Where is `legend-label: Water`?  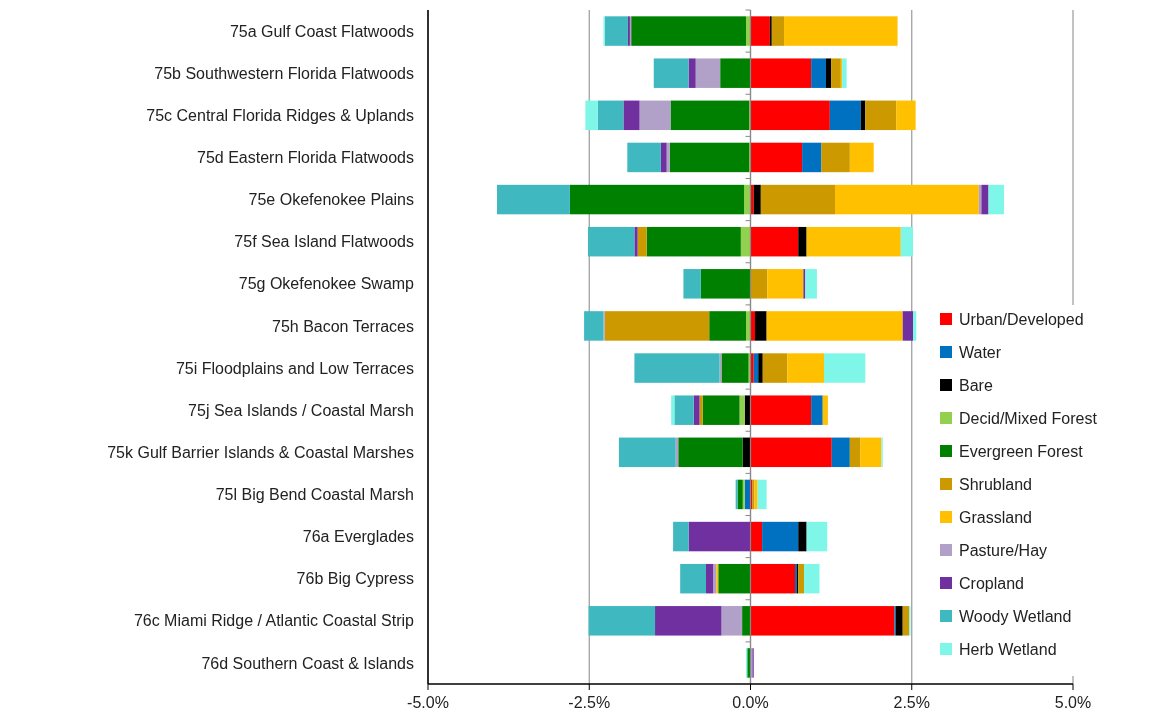 legend-label: Water is located at coordinates (980, 352).